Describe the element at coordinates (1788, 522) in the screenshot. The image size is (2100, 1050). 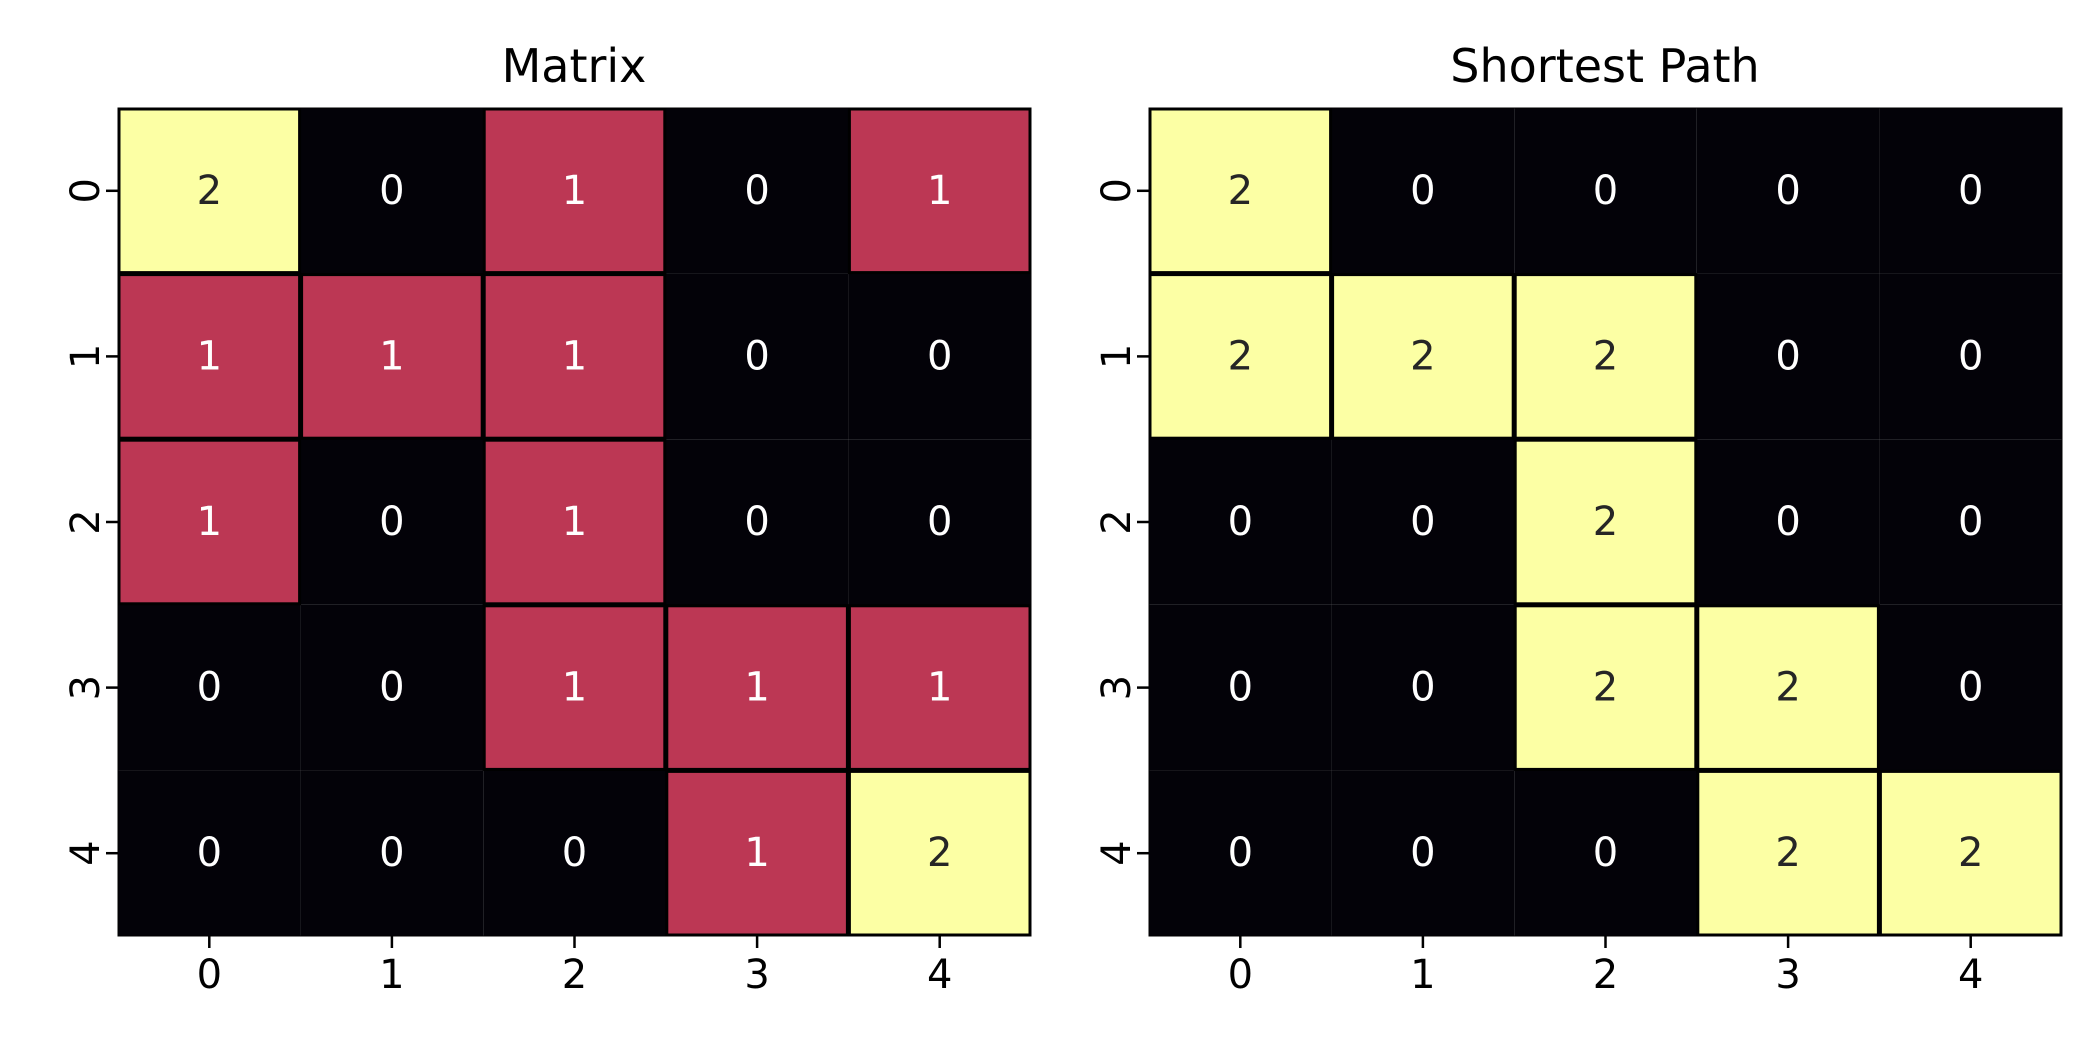
I see `shortest-path-cell-r2-c3` at that location.